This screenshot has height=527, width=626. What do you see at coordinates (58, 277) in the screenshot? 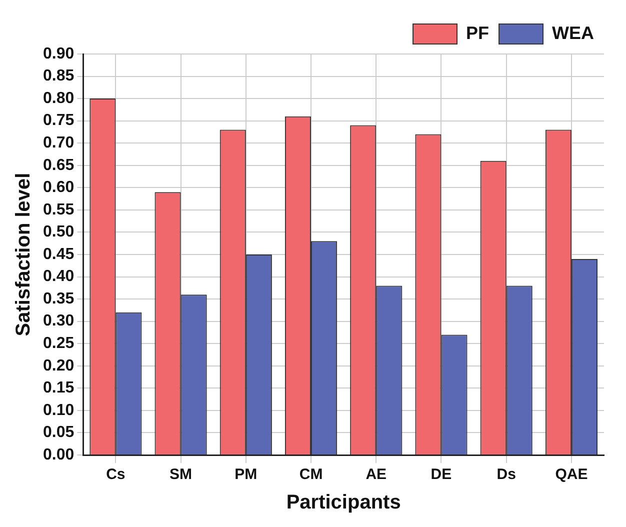
I see `y-tick-label: 0.40` at bounding box center [58, 277].